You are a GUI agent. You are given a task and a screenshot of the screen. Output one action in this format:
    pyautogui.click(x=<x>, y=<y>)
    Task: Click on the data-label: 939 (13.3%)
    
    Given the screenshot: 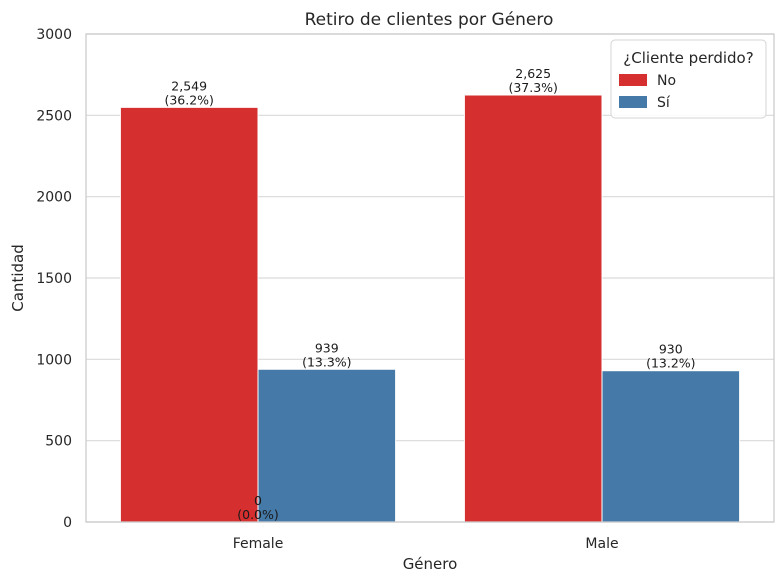 What is the action you would take?
    pyautogui.click(x=326, y=354)
    